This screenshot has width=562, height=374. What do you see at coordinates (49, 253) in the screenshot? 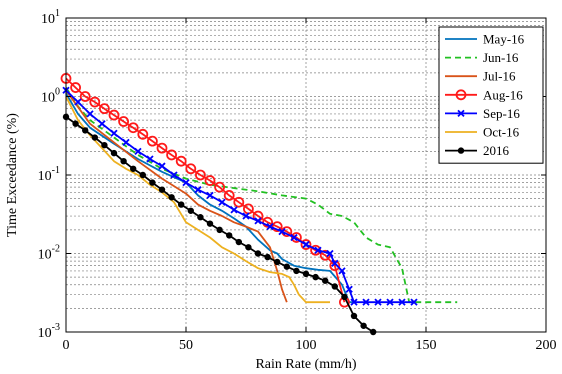
I see `y-tick-label: 10⁻²` at bounding box center [49, 253].